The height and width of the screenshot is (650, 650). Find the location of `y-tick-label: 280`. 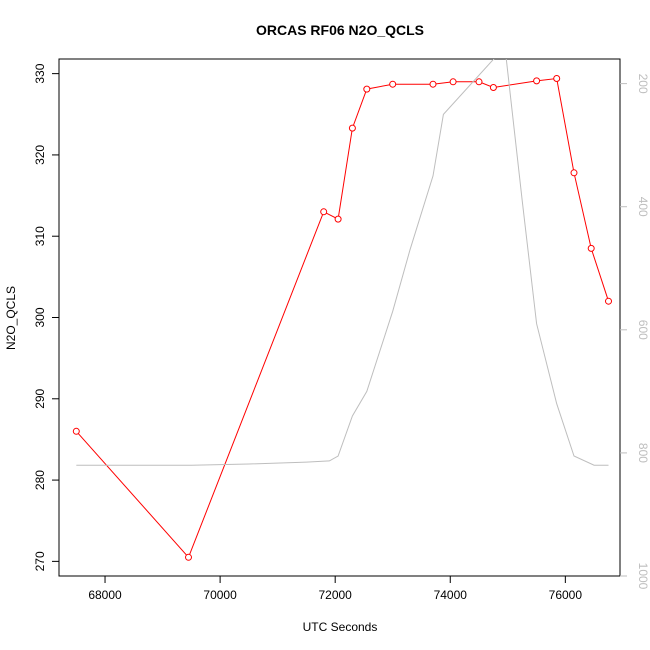

y-tick-label: 280 is located at coordinates (40, 480).